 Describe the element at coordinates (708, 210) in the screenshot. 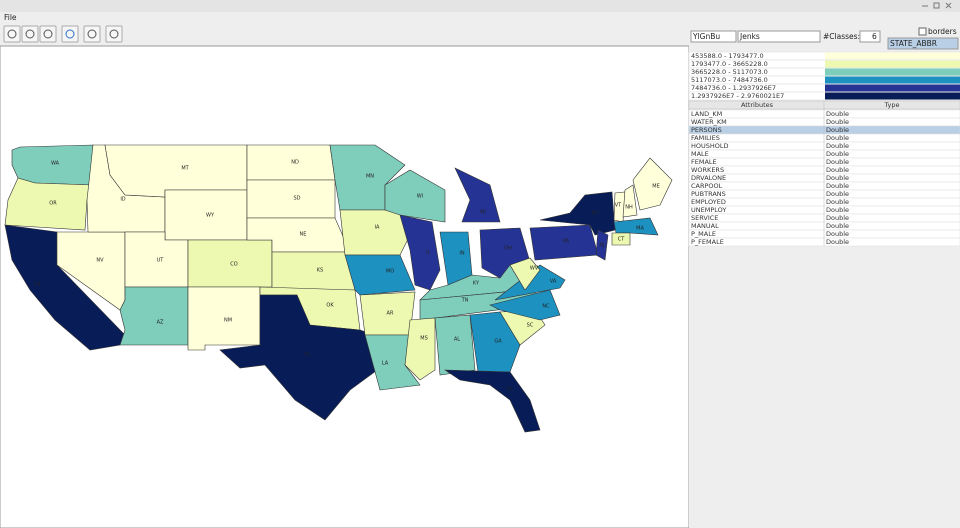

I see `table-cell: UNEMPLOY` at that location.